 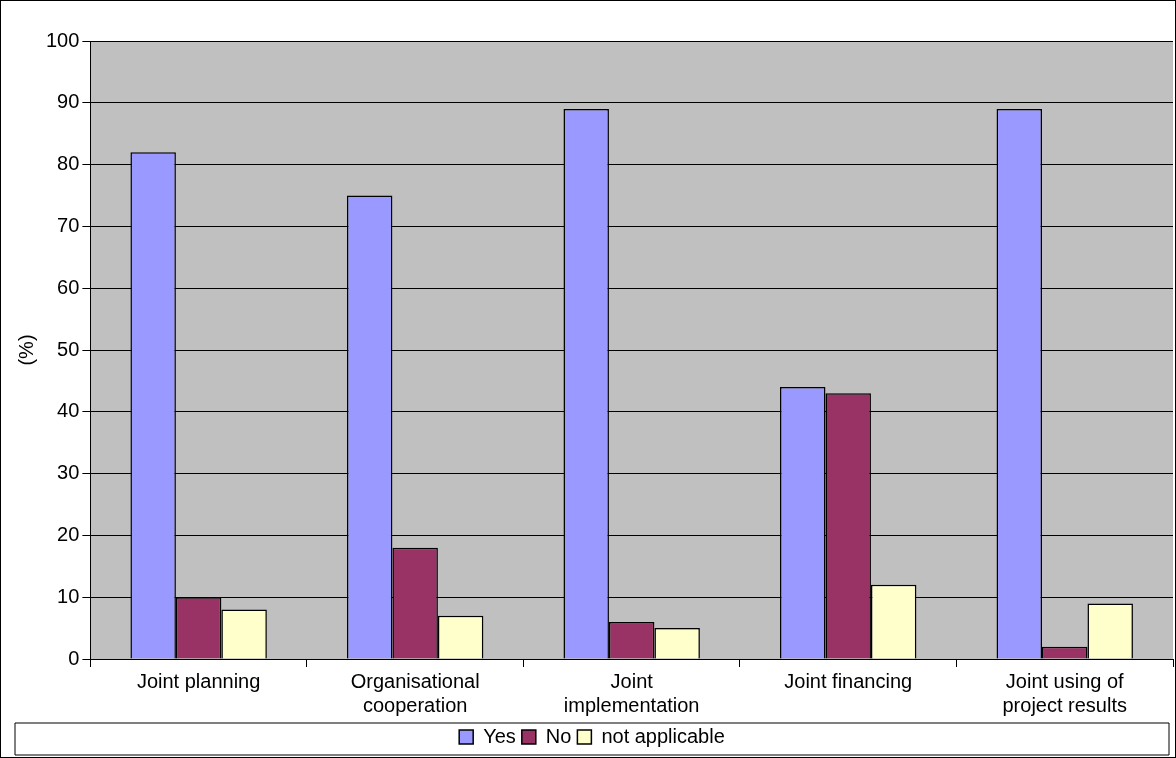 What do you see at coordinates (62, 39) in the screenshot?
I see `y-tick-label: 100` at bounding box center [62, 39].